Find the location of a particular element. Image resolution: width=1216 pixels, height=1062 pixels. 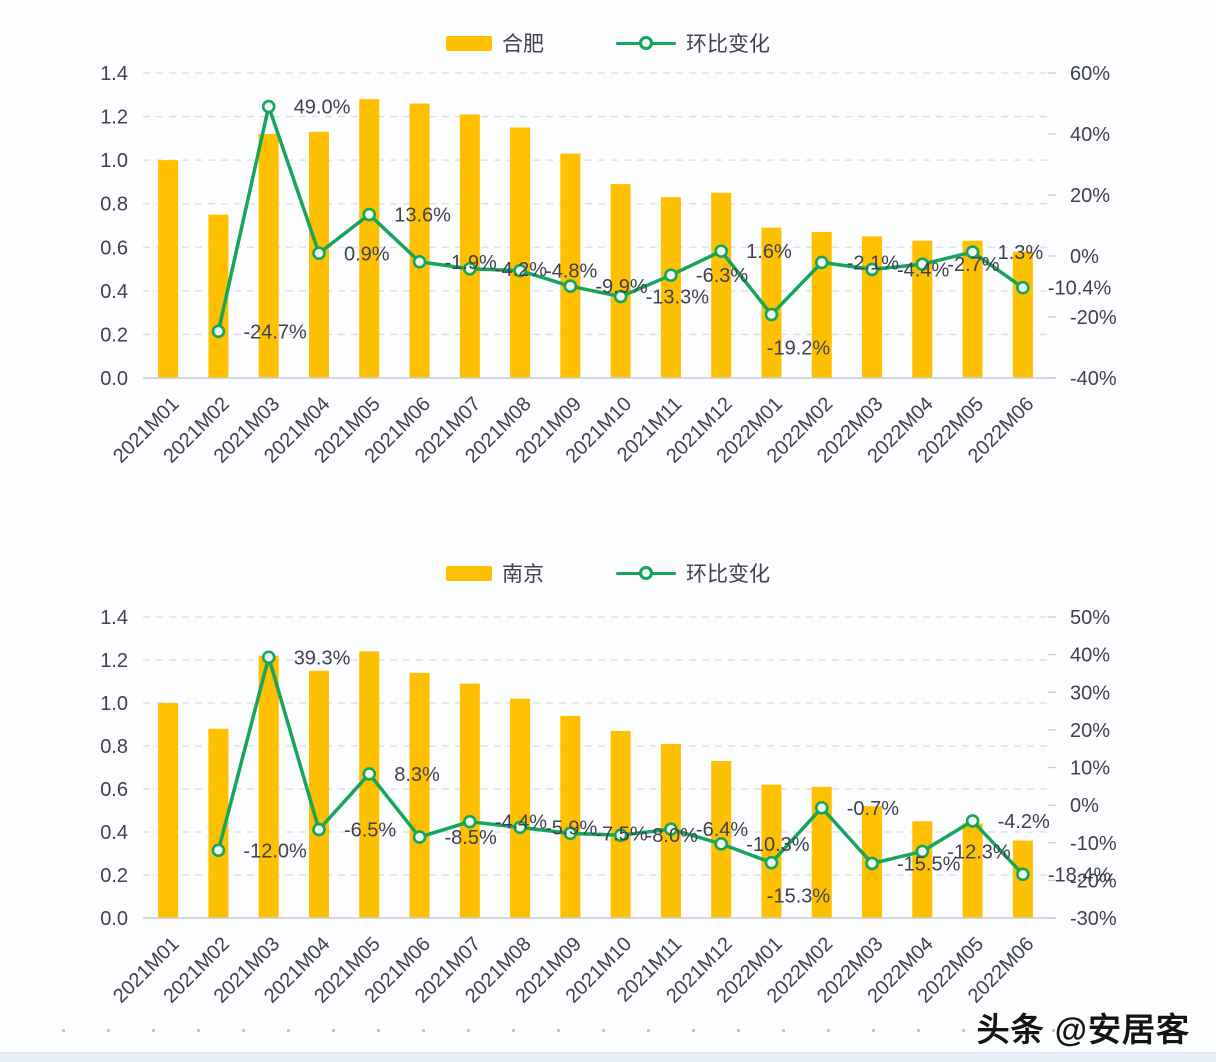

data-label-2021M10: -8.0% is located at coordinates (672, 836).